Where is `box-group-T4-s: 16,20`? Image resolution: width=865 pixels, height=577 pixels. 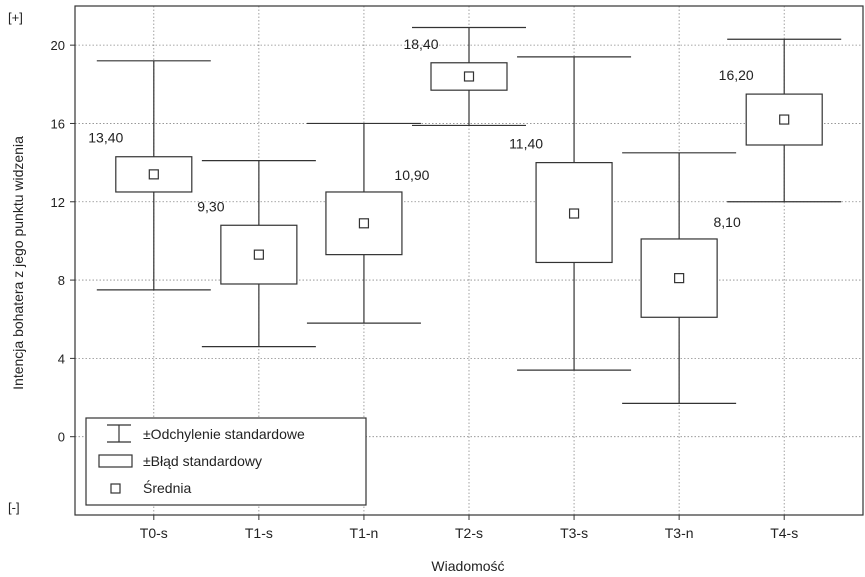
box-group-T4-s: 16,20 is located at coordinates (780, 120).